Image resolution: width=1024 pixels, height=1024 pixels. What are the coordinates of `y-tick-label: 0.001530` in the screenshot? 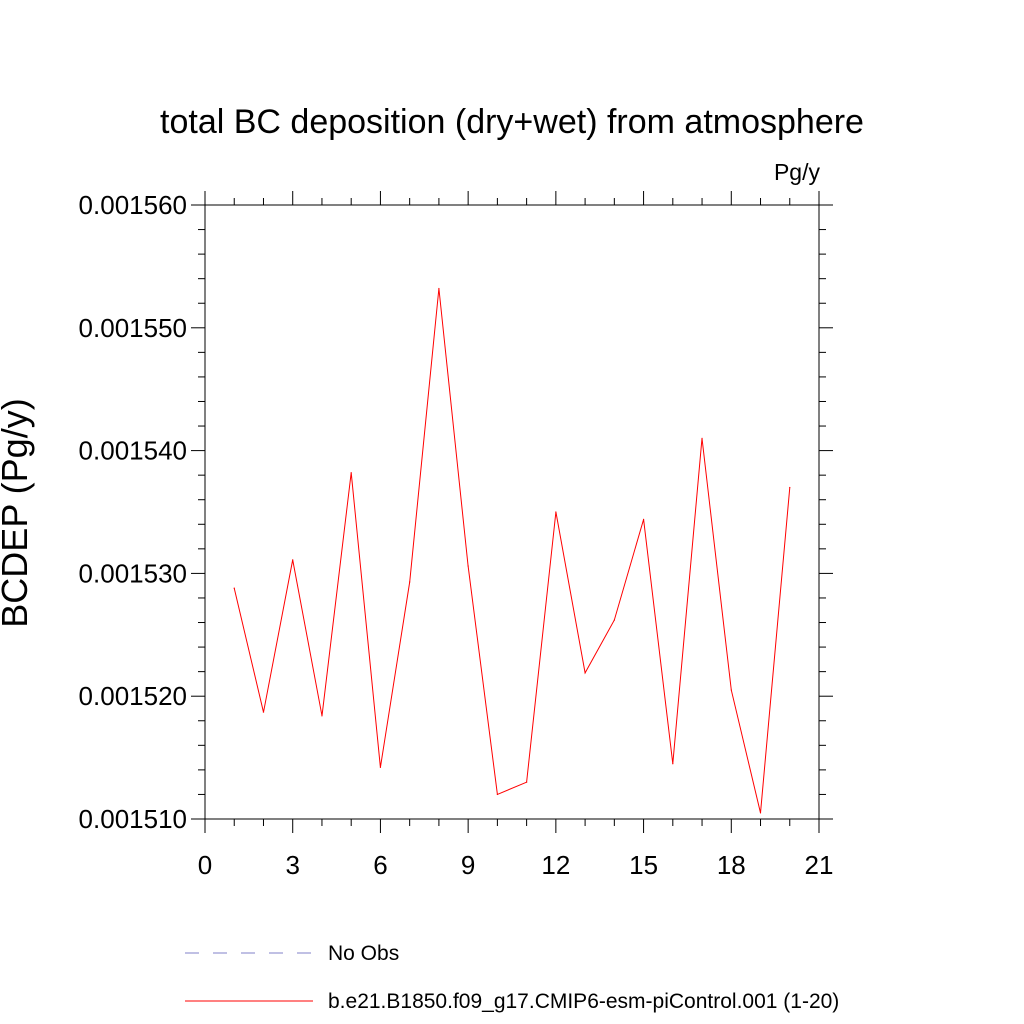 It's located at (133, 573).